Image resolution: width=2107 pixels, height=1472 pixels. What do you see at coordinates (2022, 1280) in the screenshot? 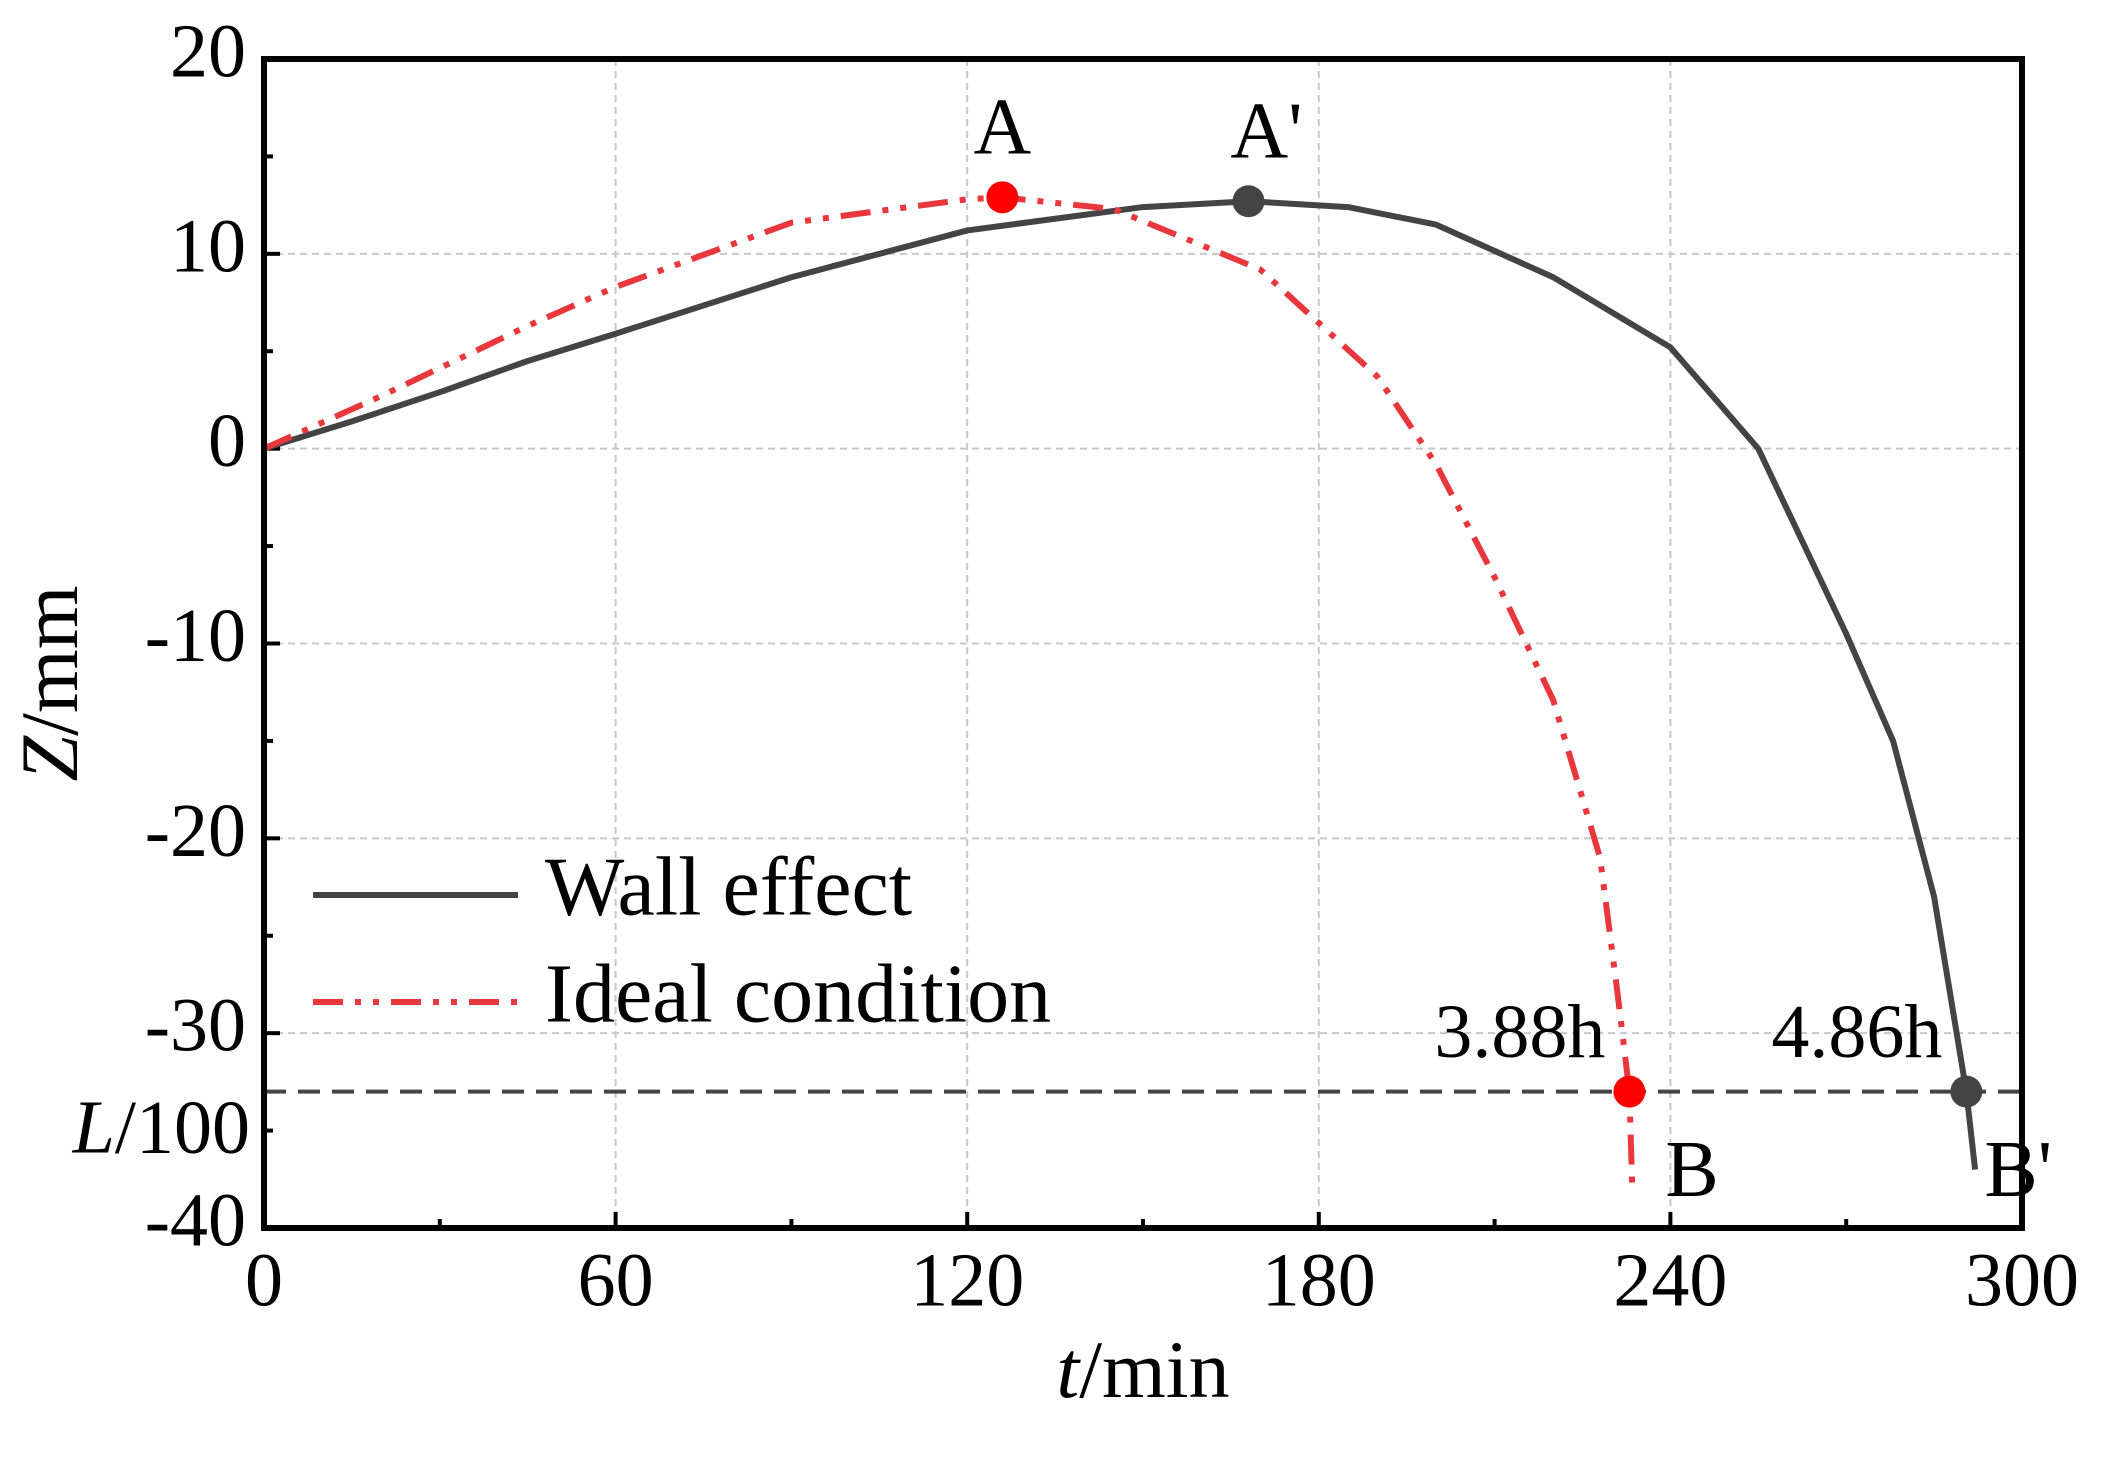
I see `x-tick-label: 300` at bounding box center [2022, 1280].